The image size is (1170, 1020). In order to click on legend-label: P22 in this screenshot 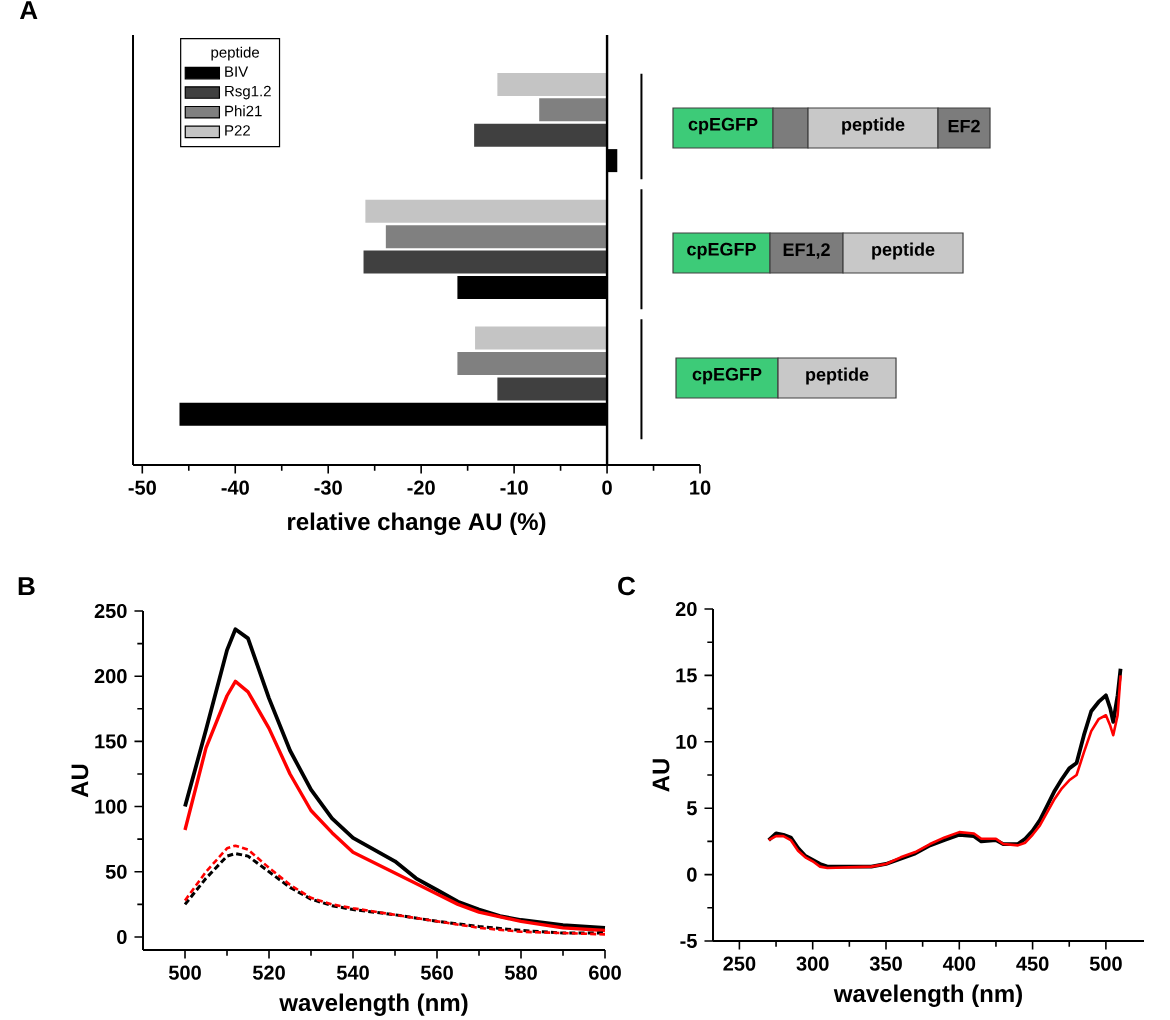, I will do `click(237, 130)`.